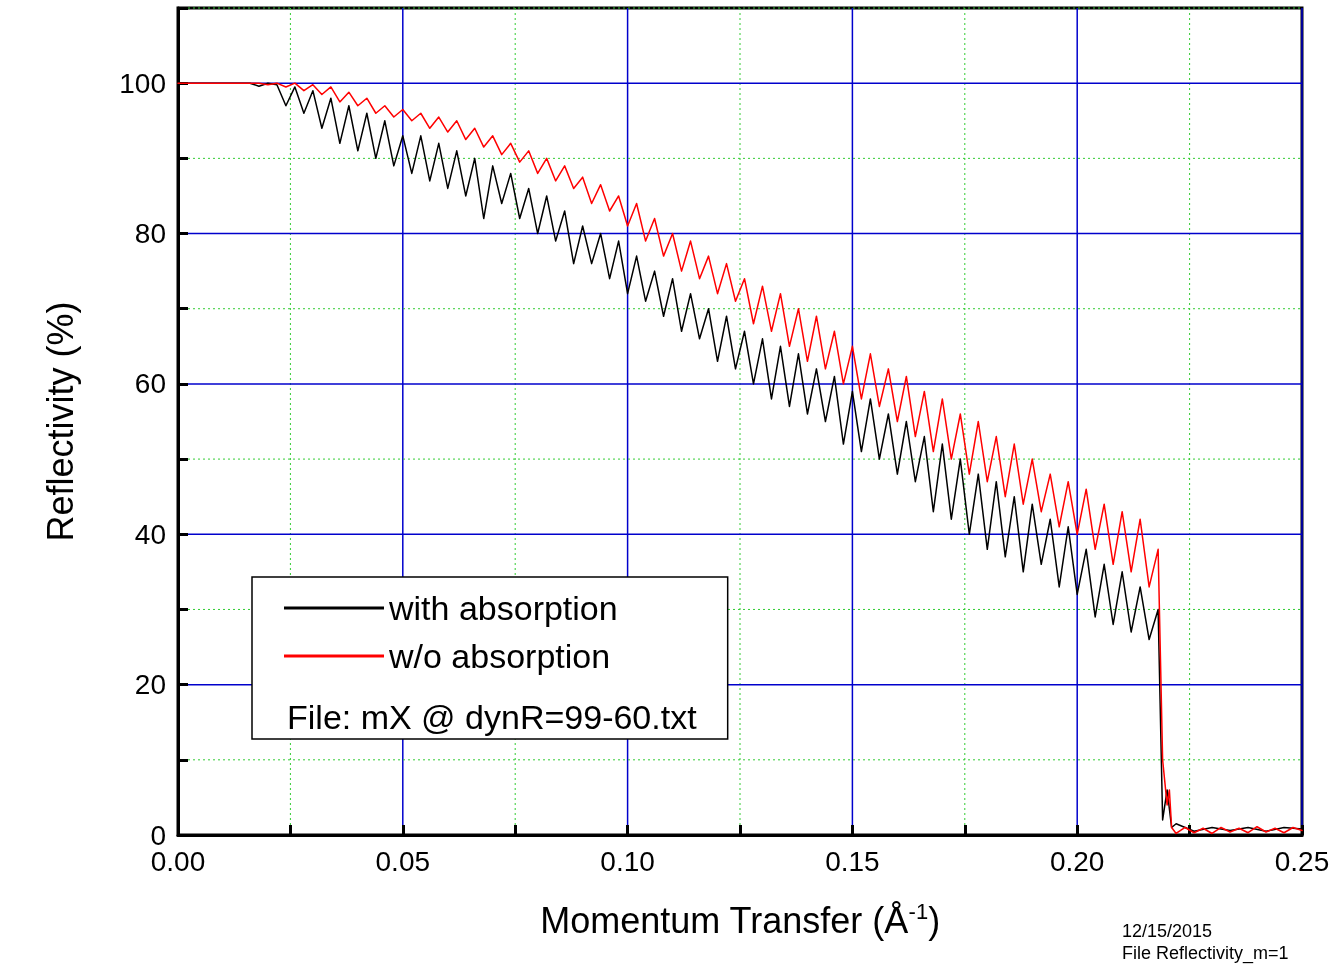 This screenshot has height=966, width=1342. Describe the element at coordinates (1302, 861) in the screenshot. I see `x-tick-label: 0.25` at that location.